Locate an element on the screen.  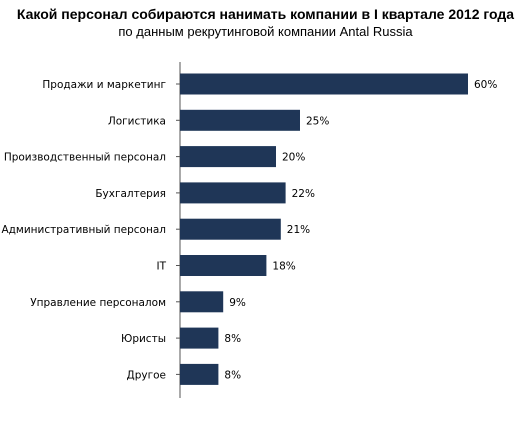
value-label: 60% is located at coordinates (485, 85).